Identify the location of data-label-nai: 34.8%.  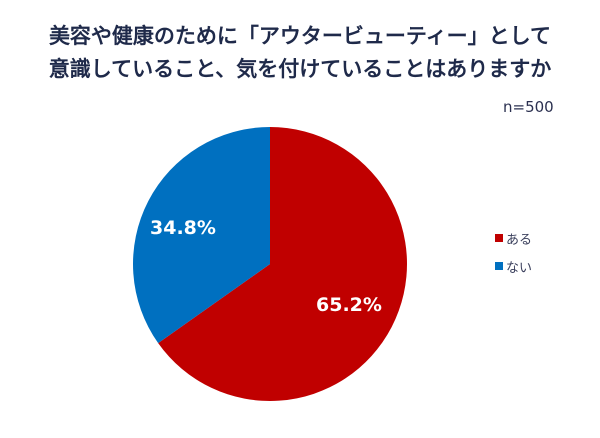
(183, 228).